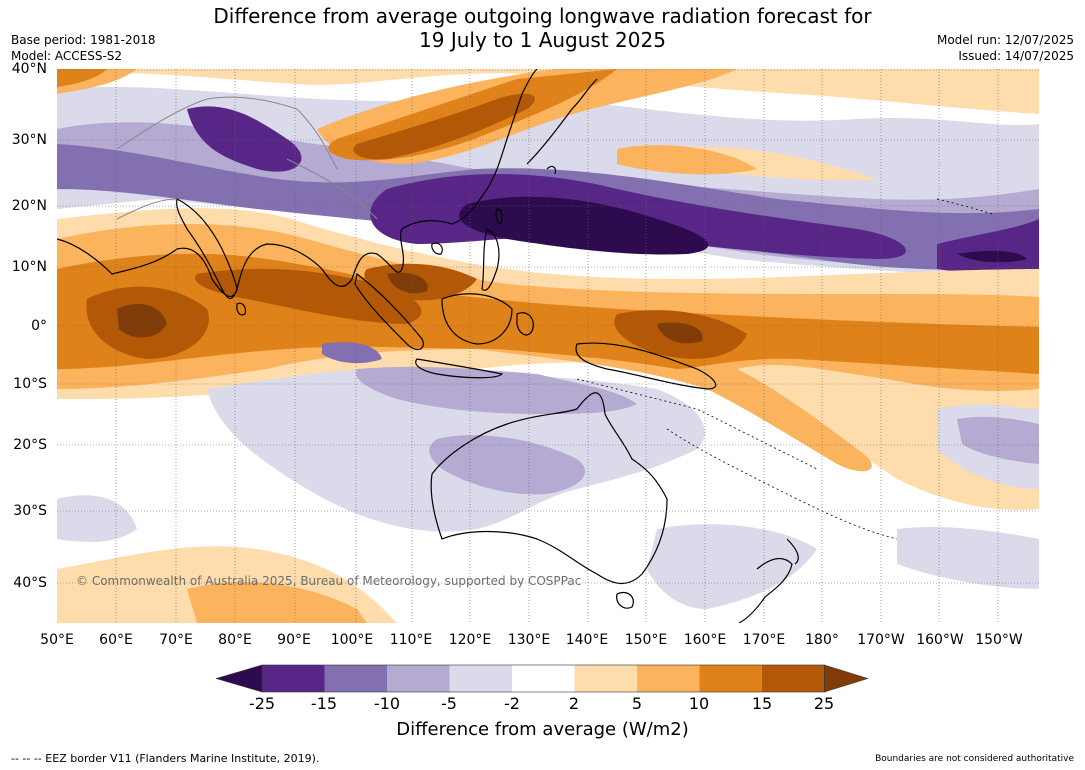 The image size is (1085, 770). I want to click on lon-label-60e: 60°E, so click(116, 640).